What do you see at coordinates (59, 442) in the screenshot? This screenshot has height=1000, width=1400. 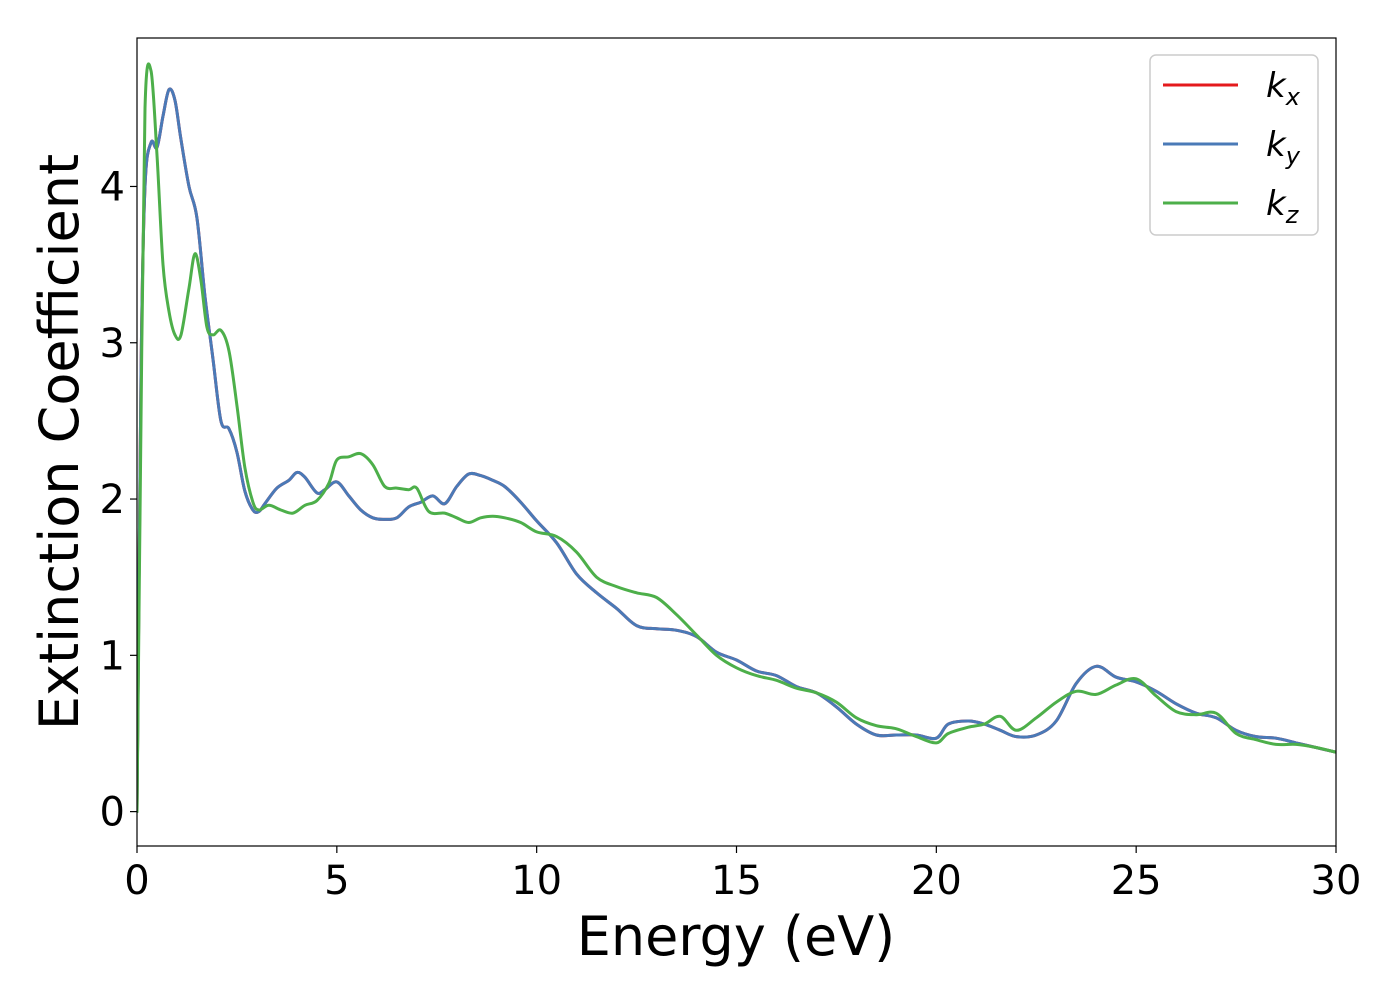 I see `y-axis-title: Extinction Coefficient` at bounding box center [59, 442].